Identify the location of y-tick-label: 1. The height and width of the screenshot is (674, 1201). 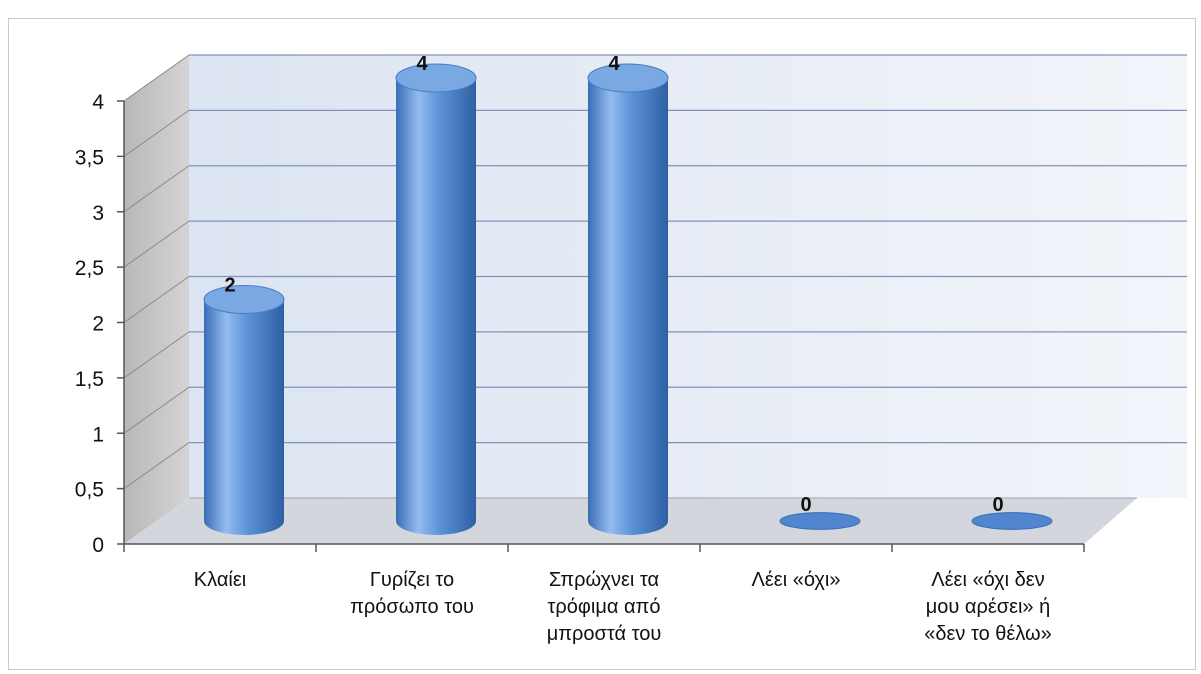
(98, 434).